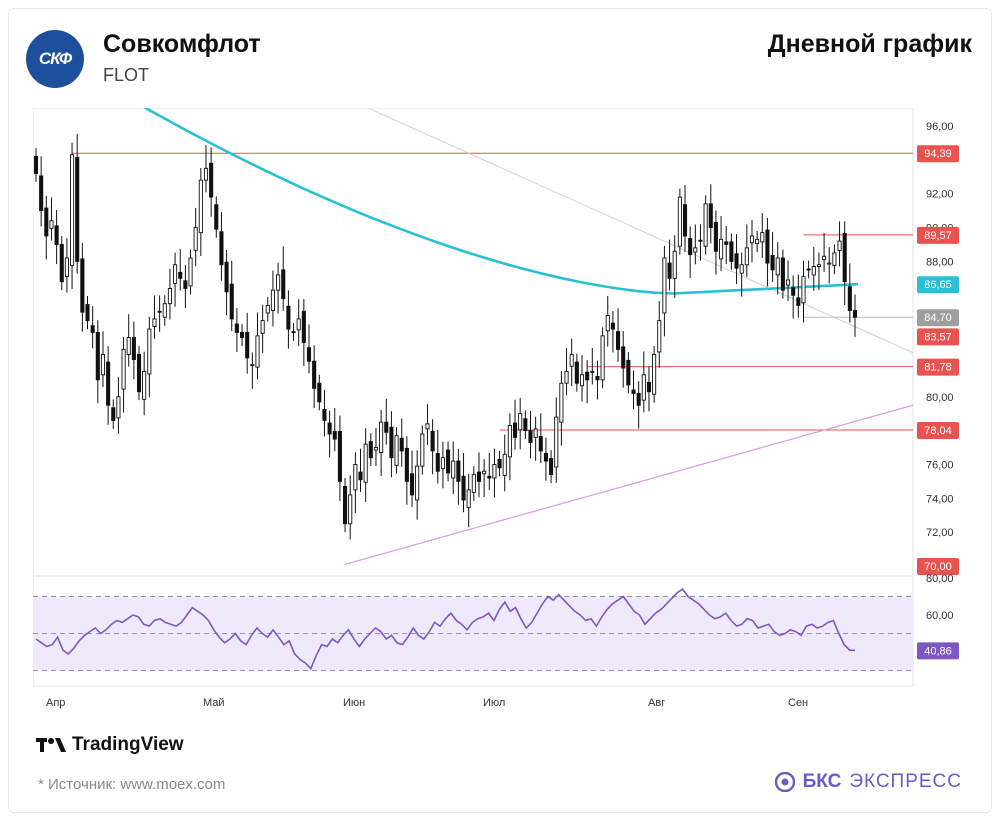  I want to click on price-tag-70-00-bg, so click(938, 566).